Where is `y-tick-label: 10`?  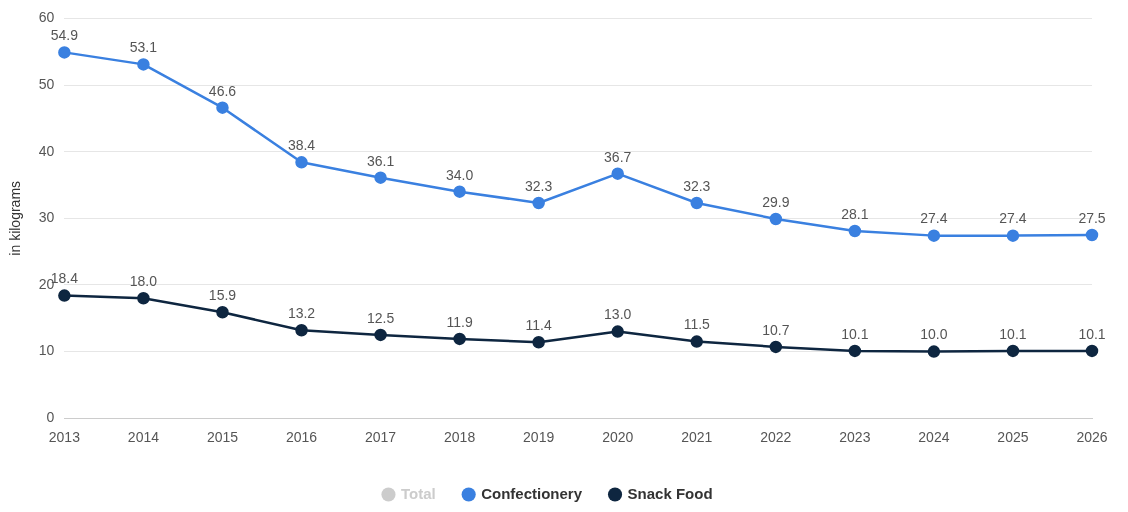 y-tick-label: 10 is located at coordinates (46, 350).